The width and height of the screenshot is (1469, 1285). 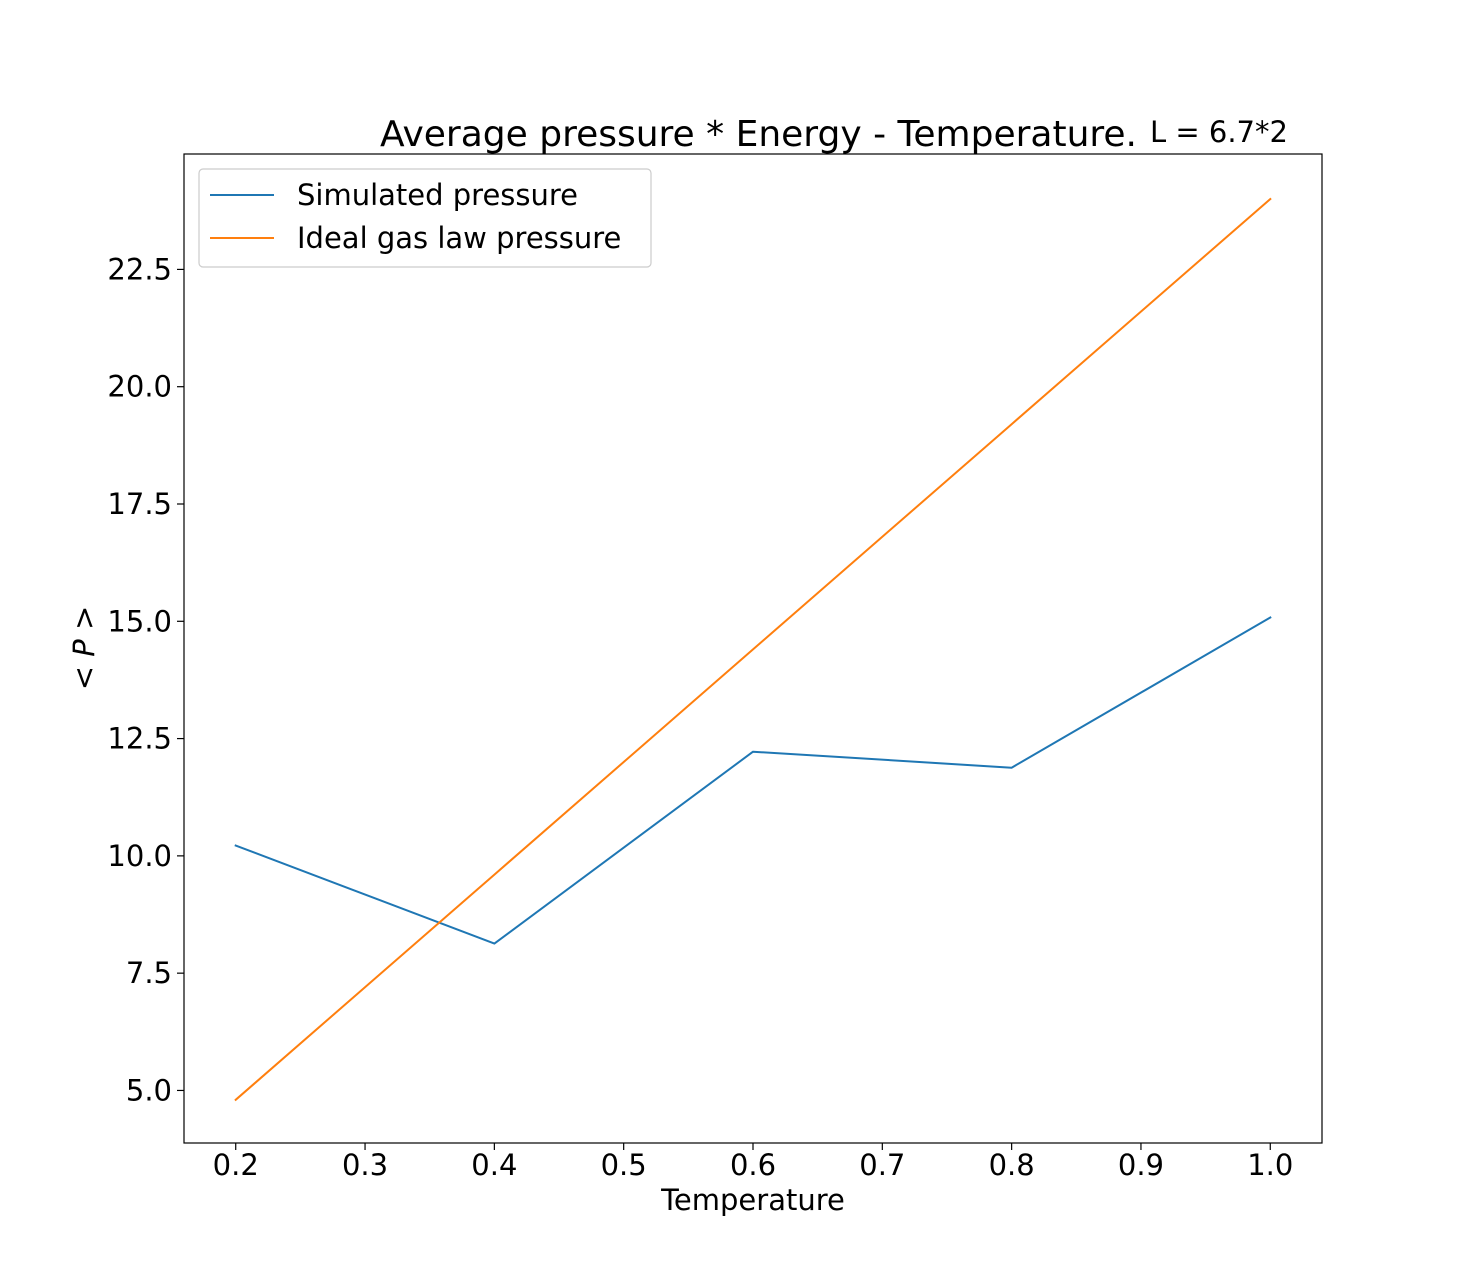 I want to click on x-axis-label: Temperature, so click(x=752, y=1200).